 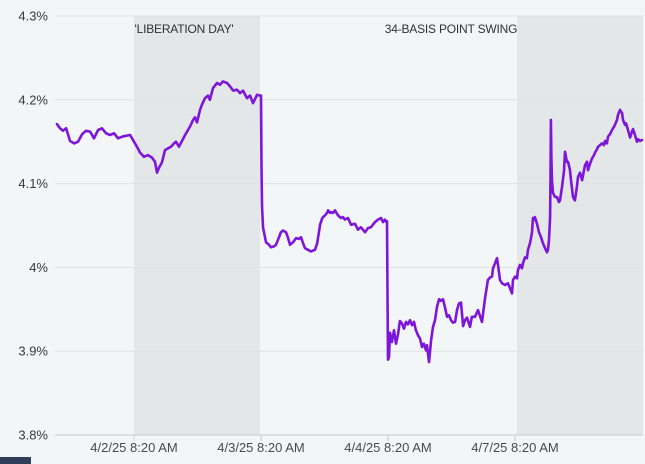 I want to click on y-tick-label: 4.2%, so click(x=33, y=99).